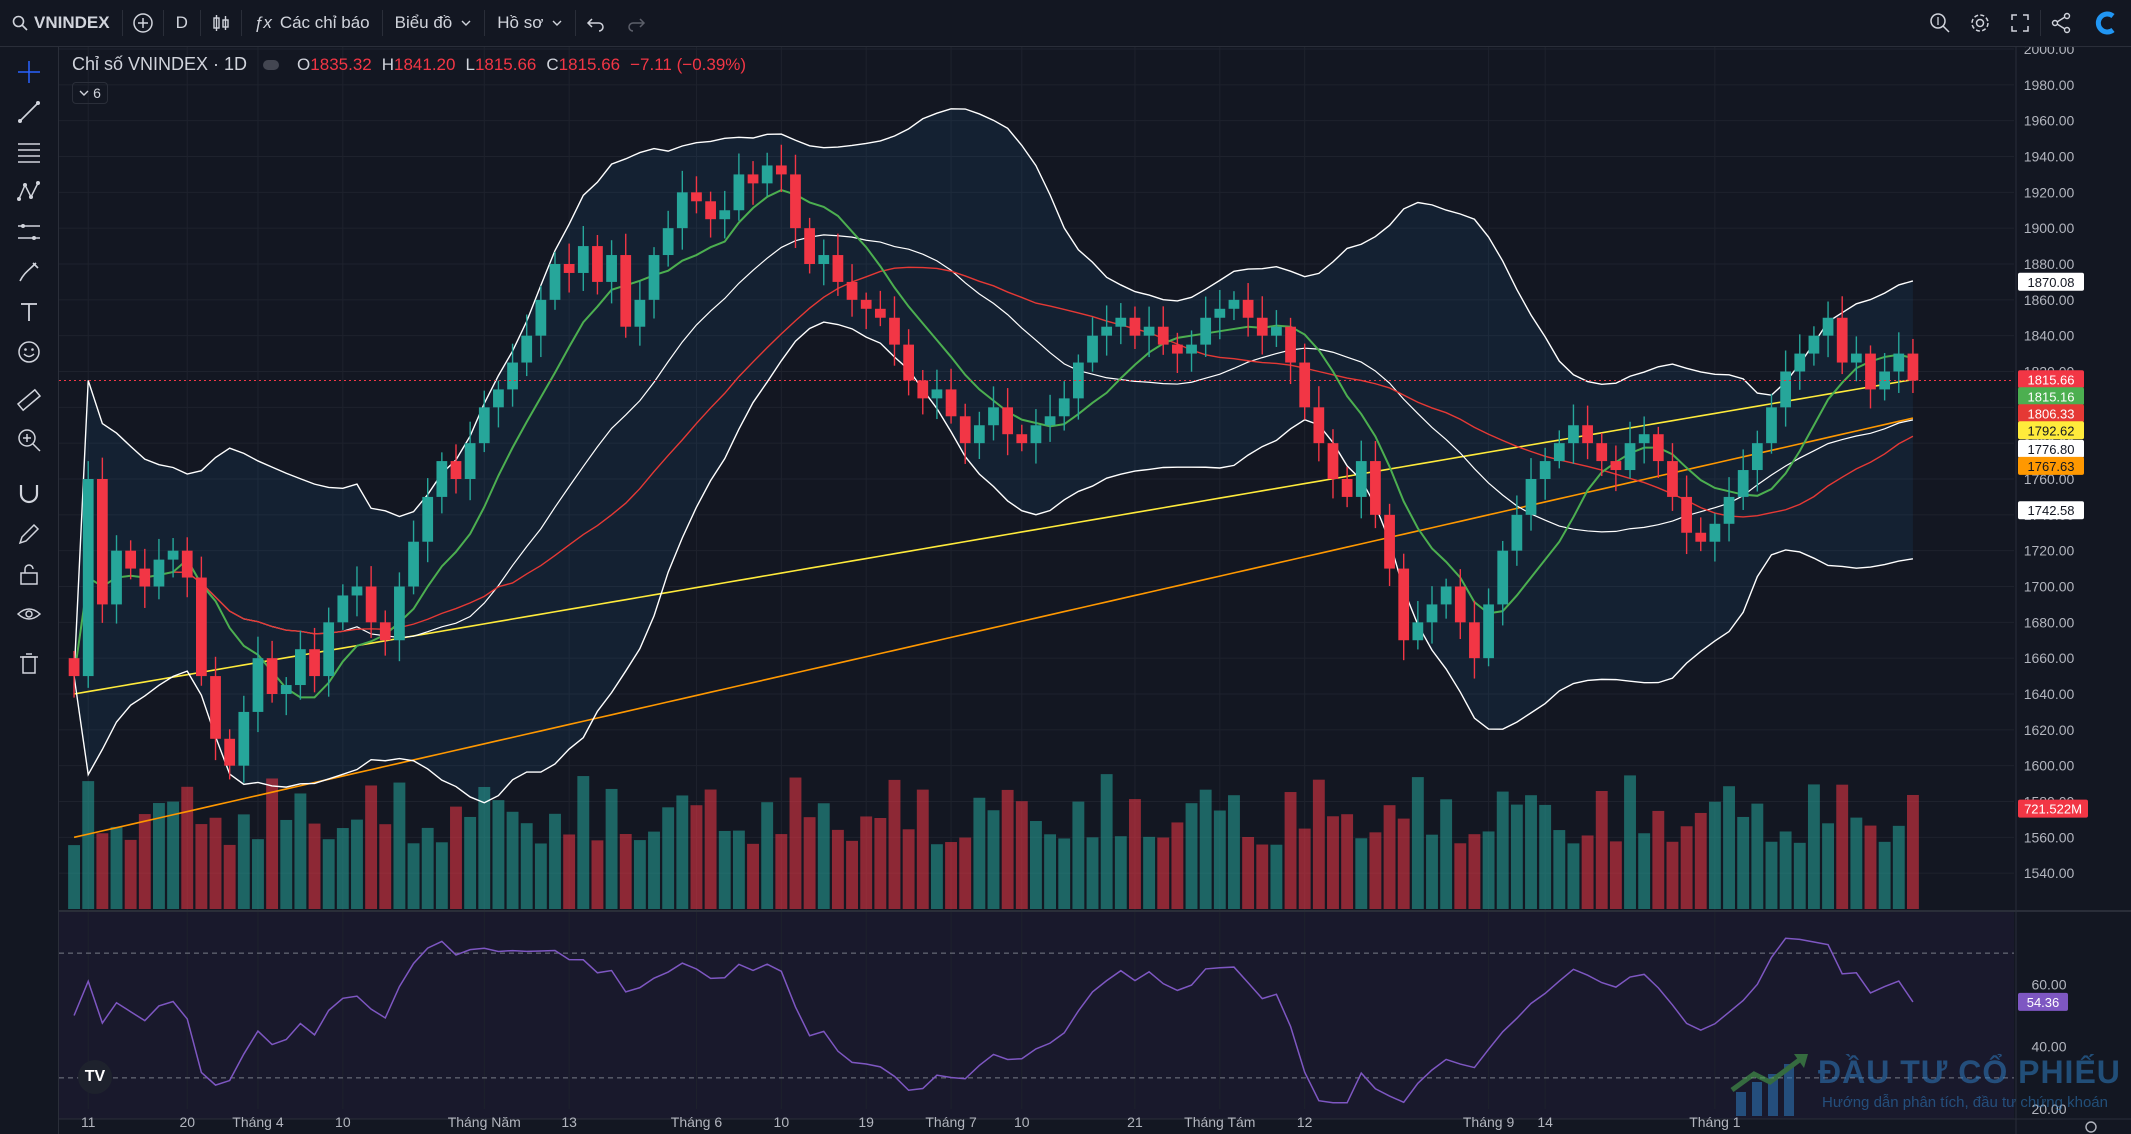 The image size is (2131, 1134). I want to click on zoom-tool, so click(29, 440).